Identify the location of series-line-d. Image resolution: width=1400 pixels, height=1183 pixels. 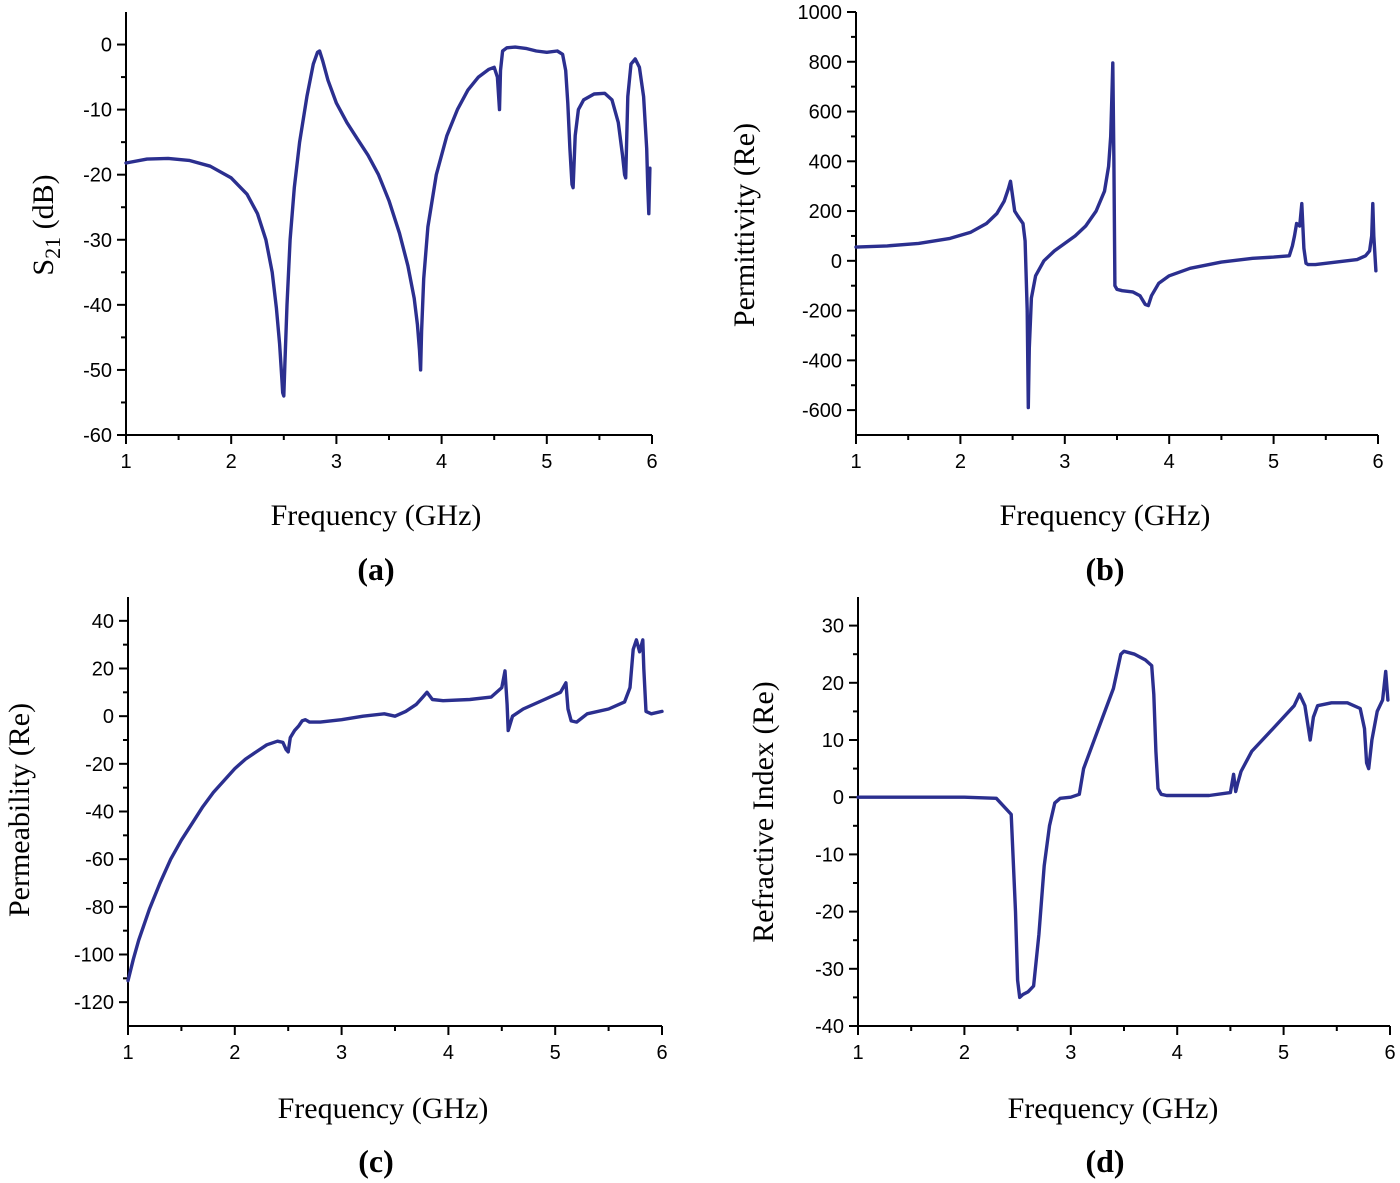
(1123, 824).